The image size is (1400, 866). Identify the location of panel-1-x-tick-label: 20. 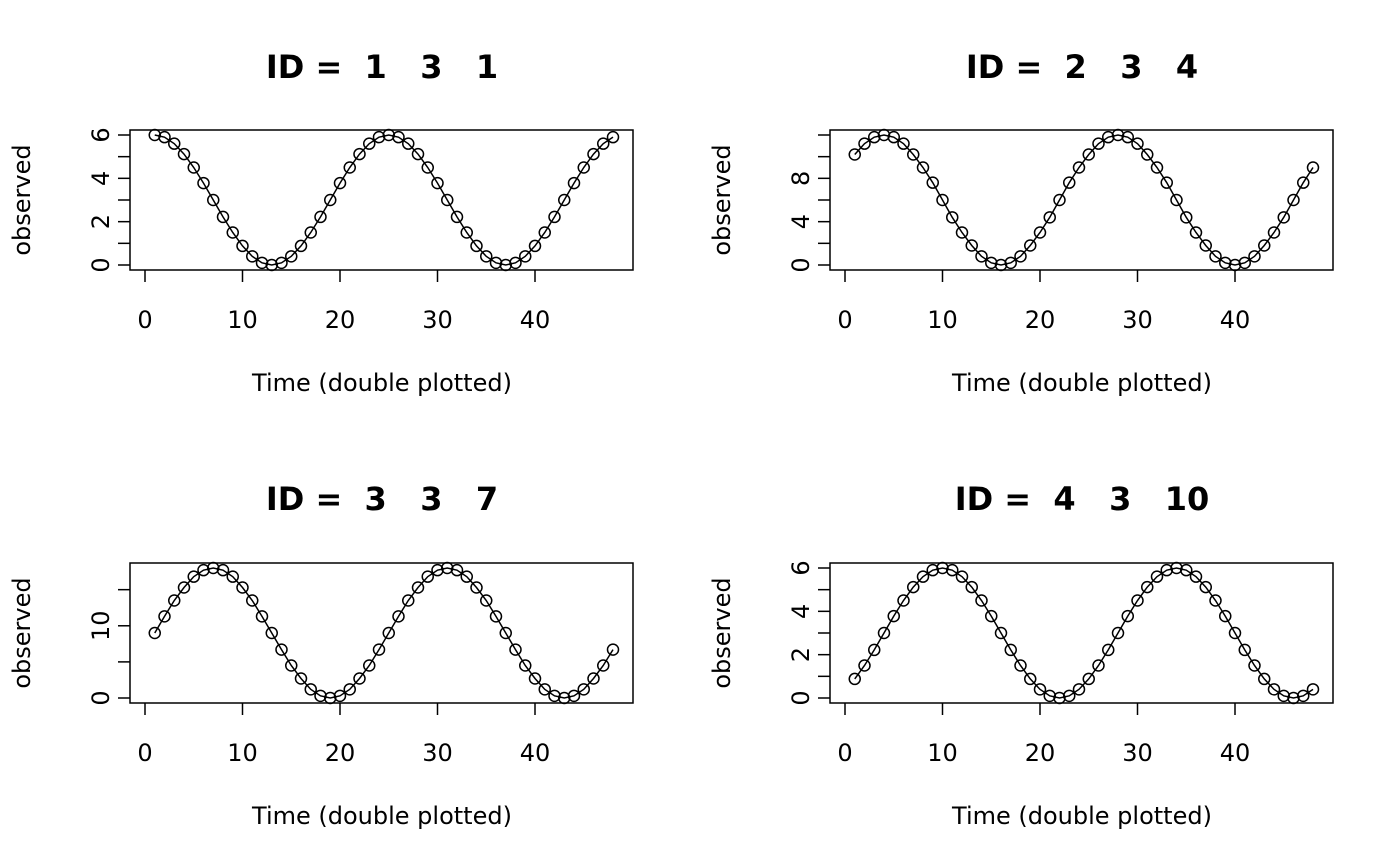
(340, 320).